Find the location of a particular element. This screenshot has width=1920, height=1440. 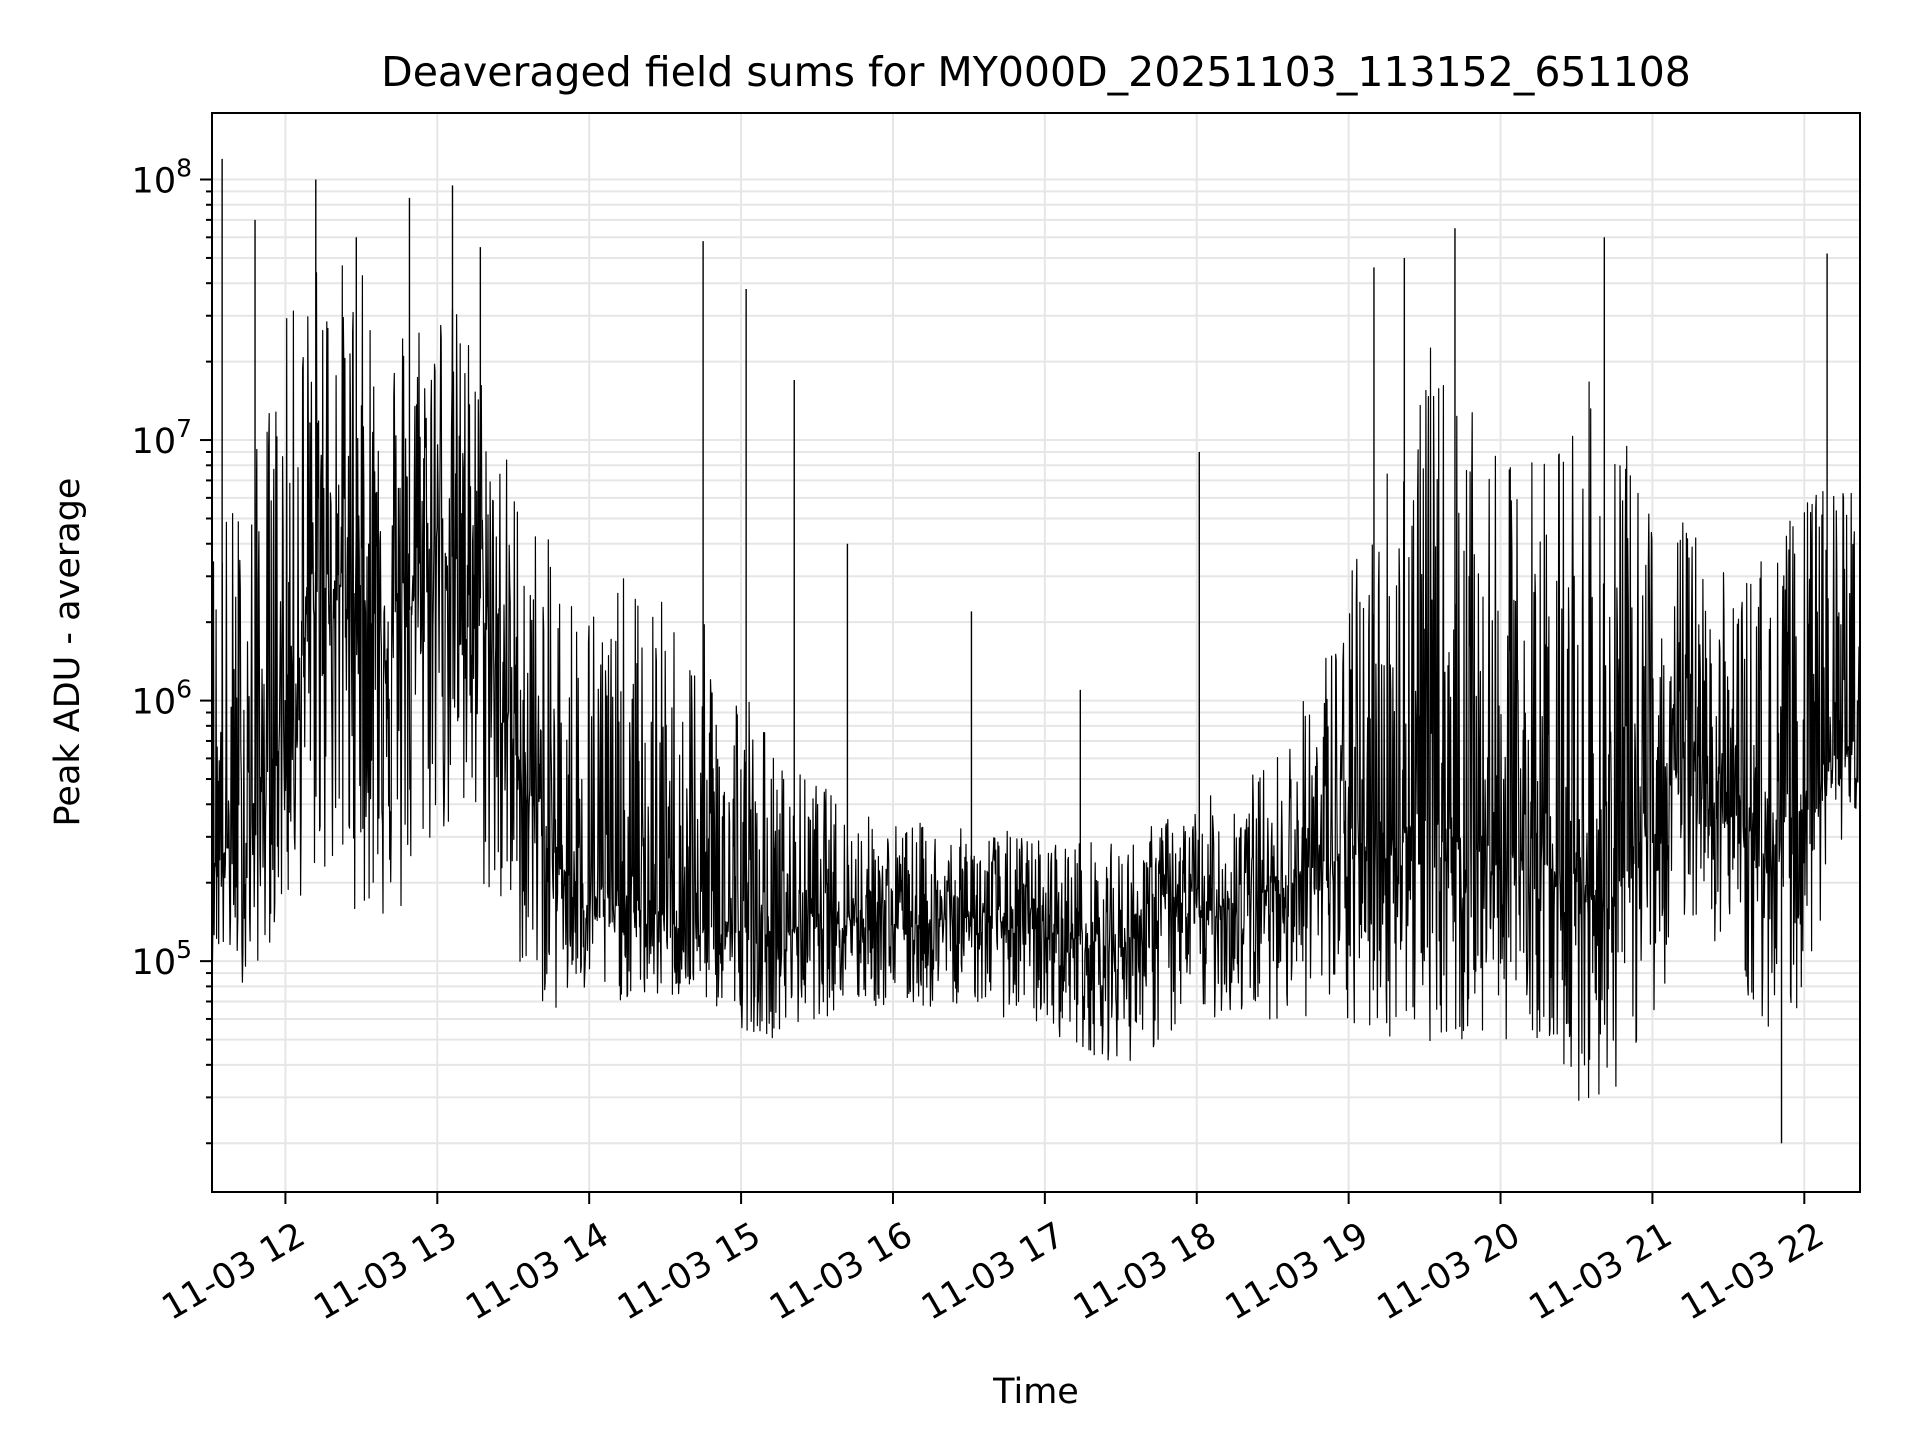

y-axis-label: Peak ADU - average is located at coordinates (68, 652).